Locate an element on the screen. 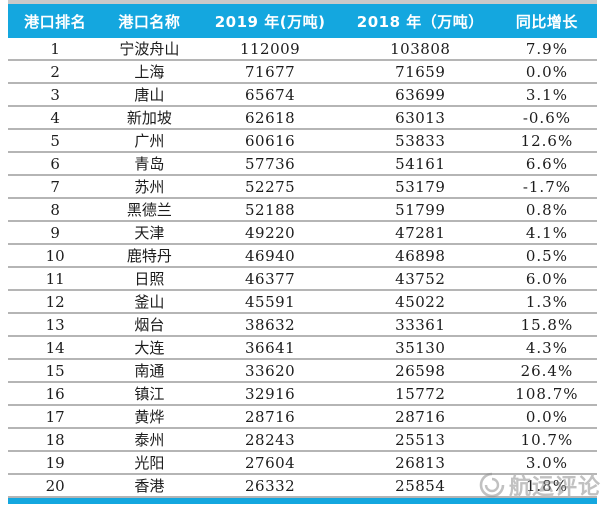 This screenshot has height=507, width=605. table-row: 16 镇江 32916 15772 108.7% is located at coordinates (302, 394).